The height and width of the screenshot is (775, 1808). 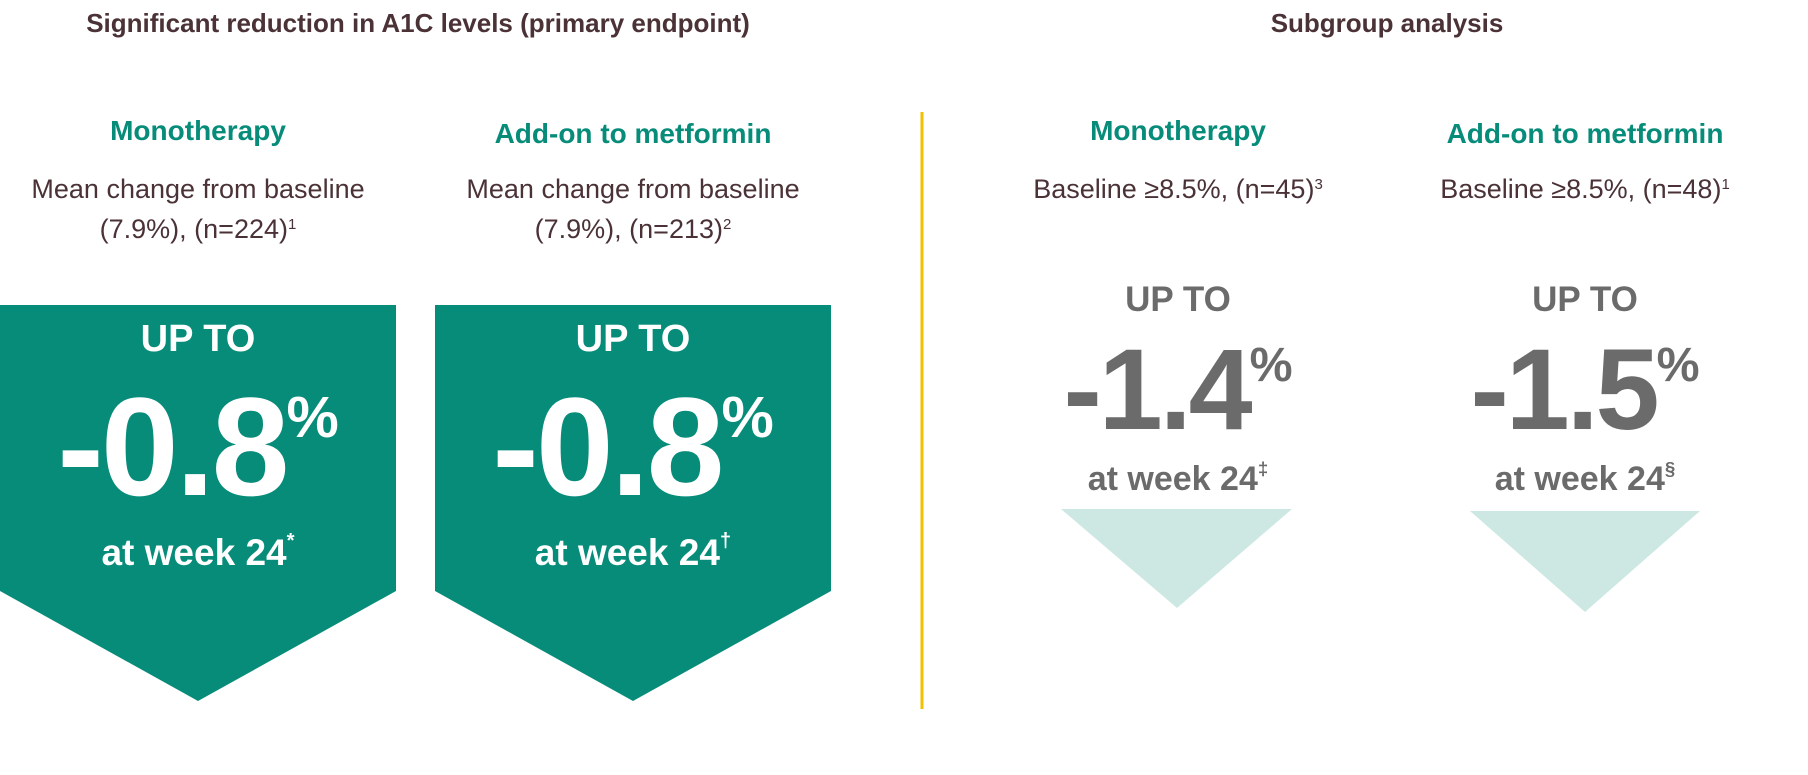 I want to click on timepoint-label: at week 24‡, so click(x=1178, y=478).